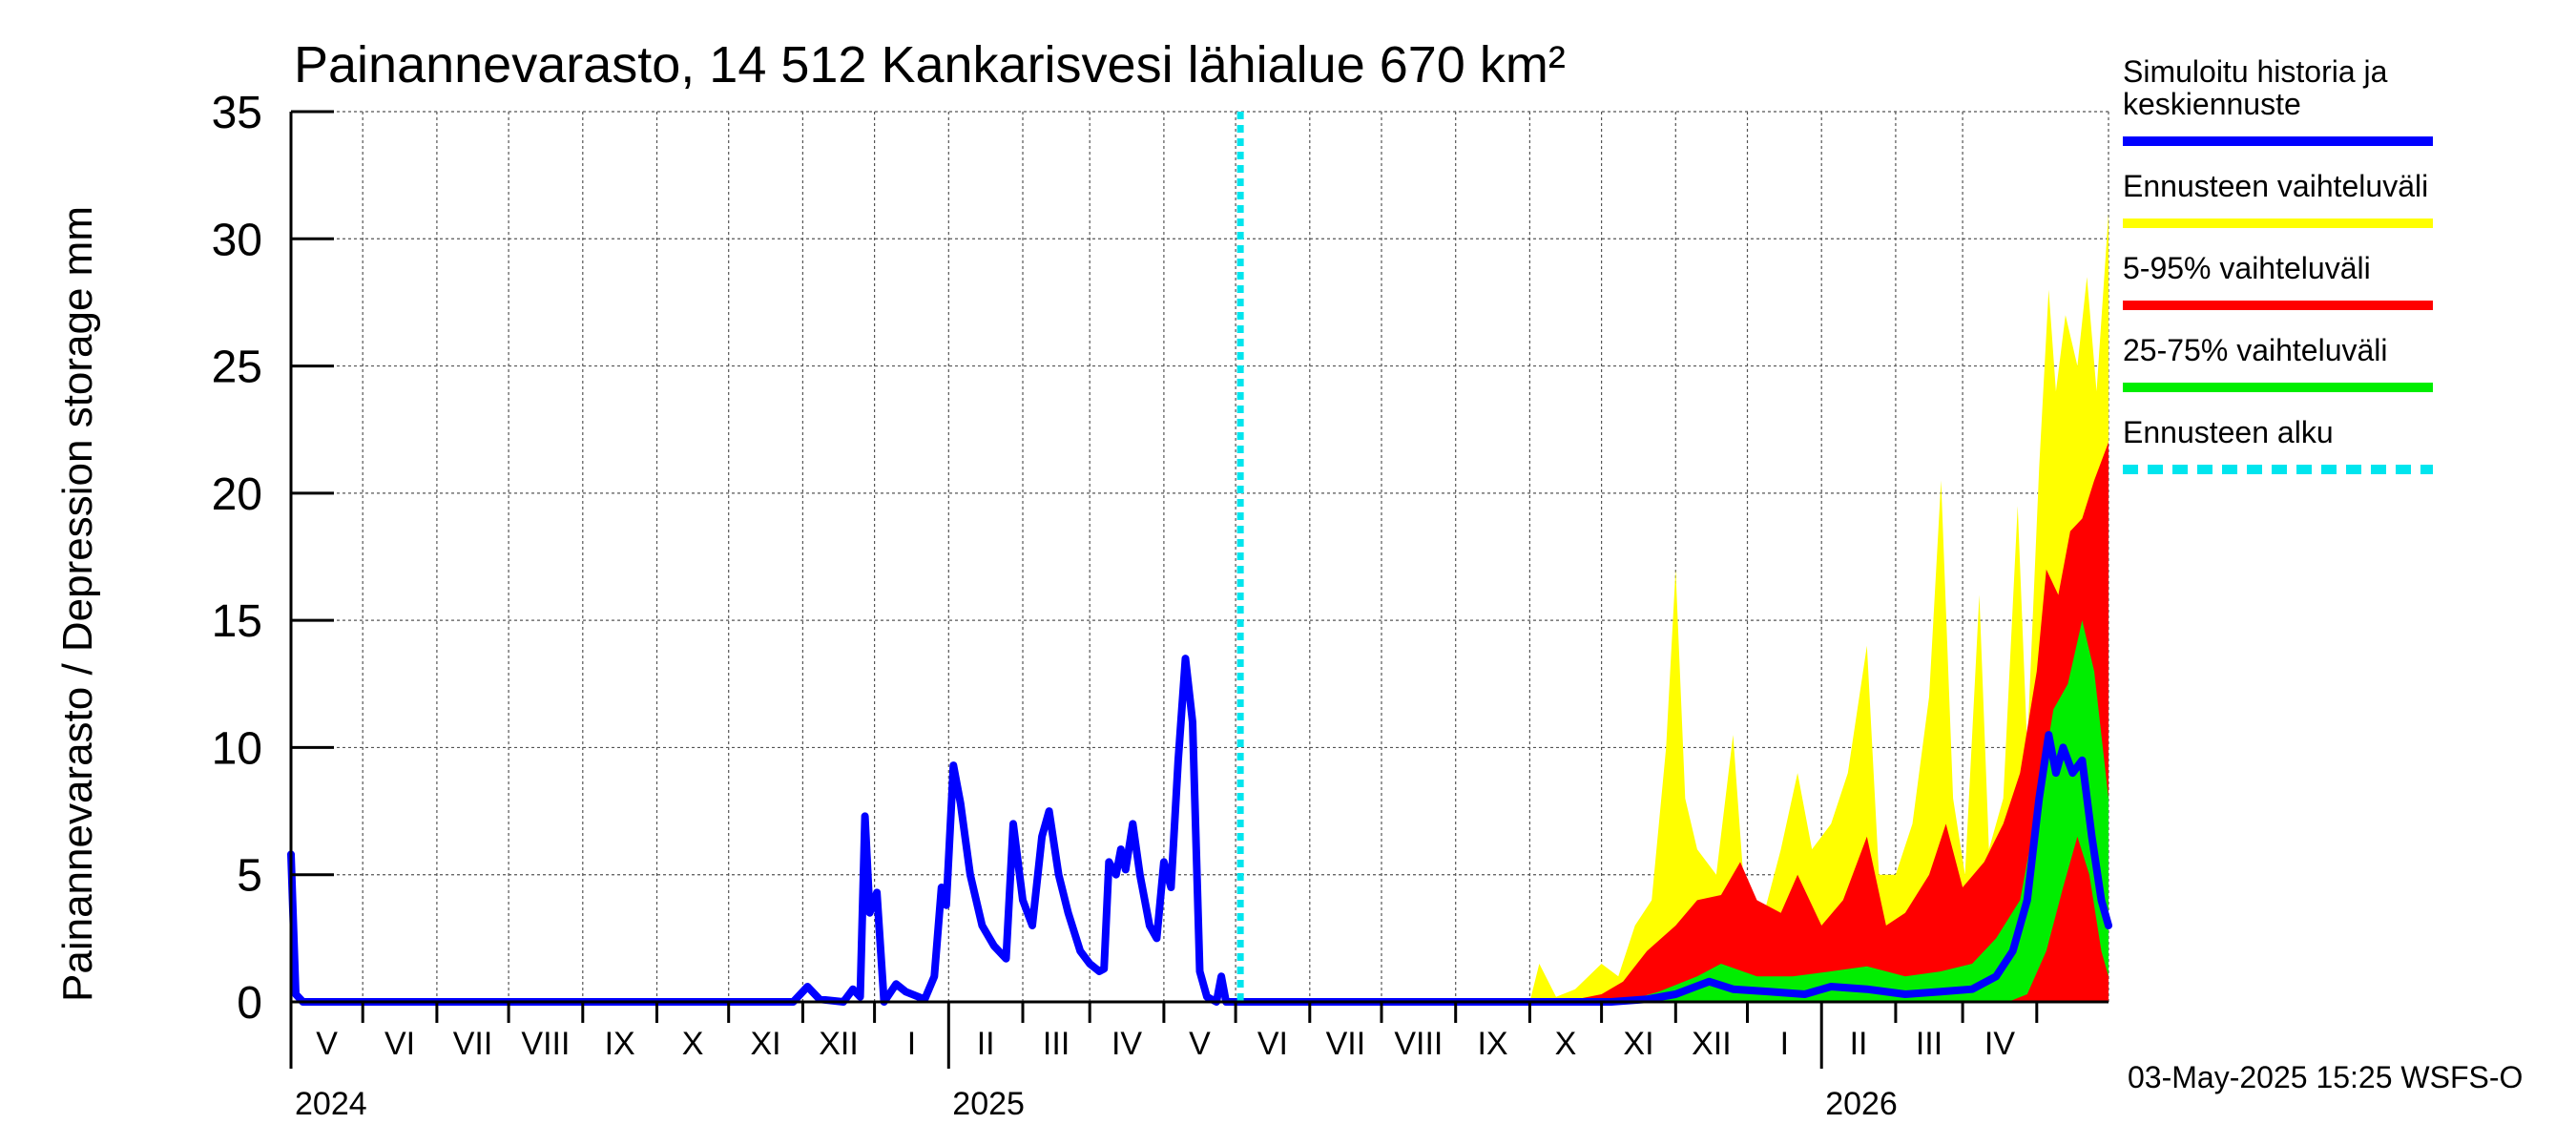 This screenshot has height=1145, width=2576. I want to click on legend-label-4: 25-75% vaihteluväli, so click(2255, 350).